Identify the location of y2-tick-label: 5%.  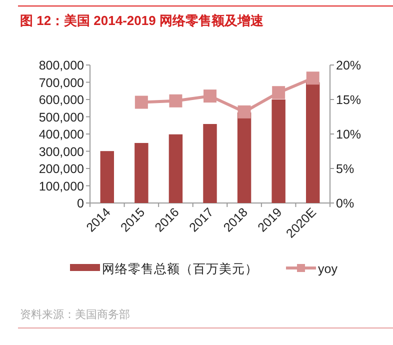
(345, 169).